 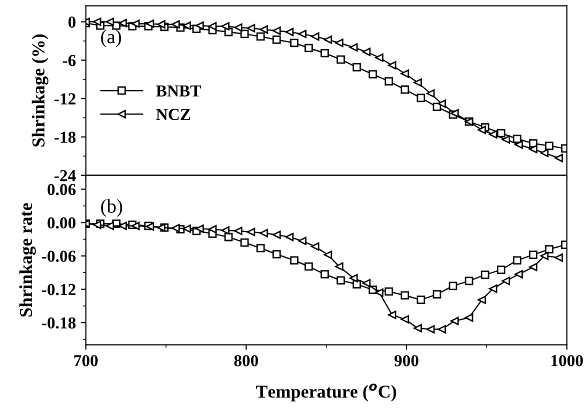 I want to click on y-tick-label: -24, so click(x=65, y=176).